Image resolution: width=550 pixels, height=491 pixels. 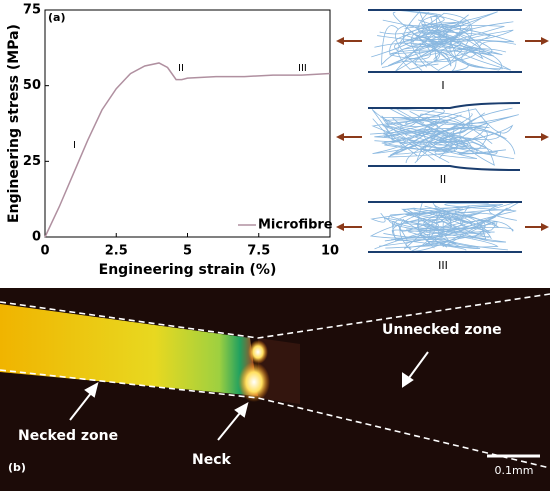 What do you see at coordinates (442, 85) in the screenshot?
I see `schematic-label: I` at bounding box center [442, 85].